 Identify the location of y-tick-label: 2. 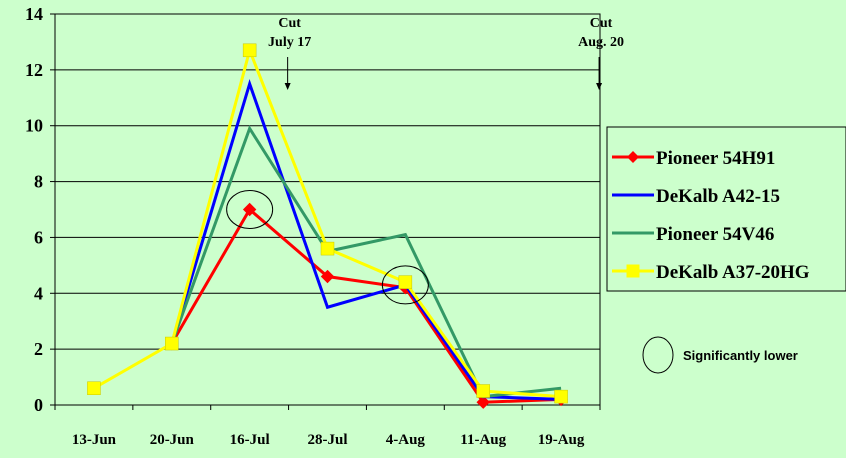
(38, 349).